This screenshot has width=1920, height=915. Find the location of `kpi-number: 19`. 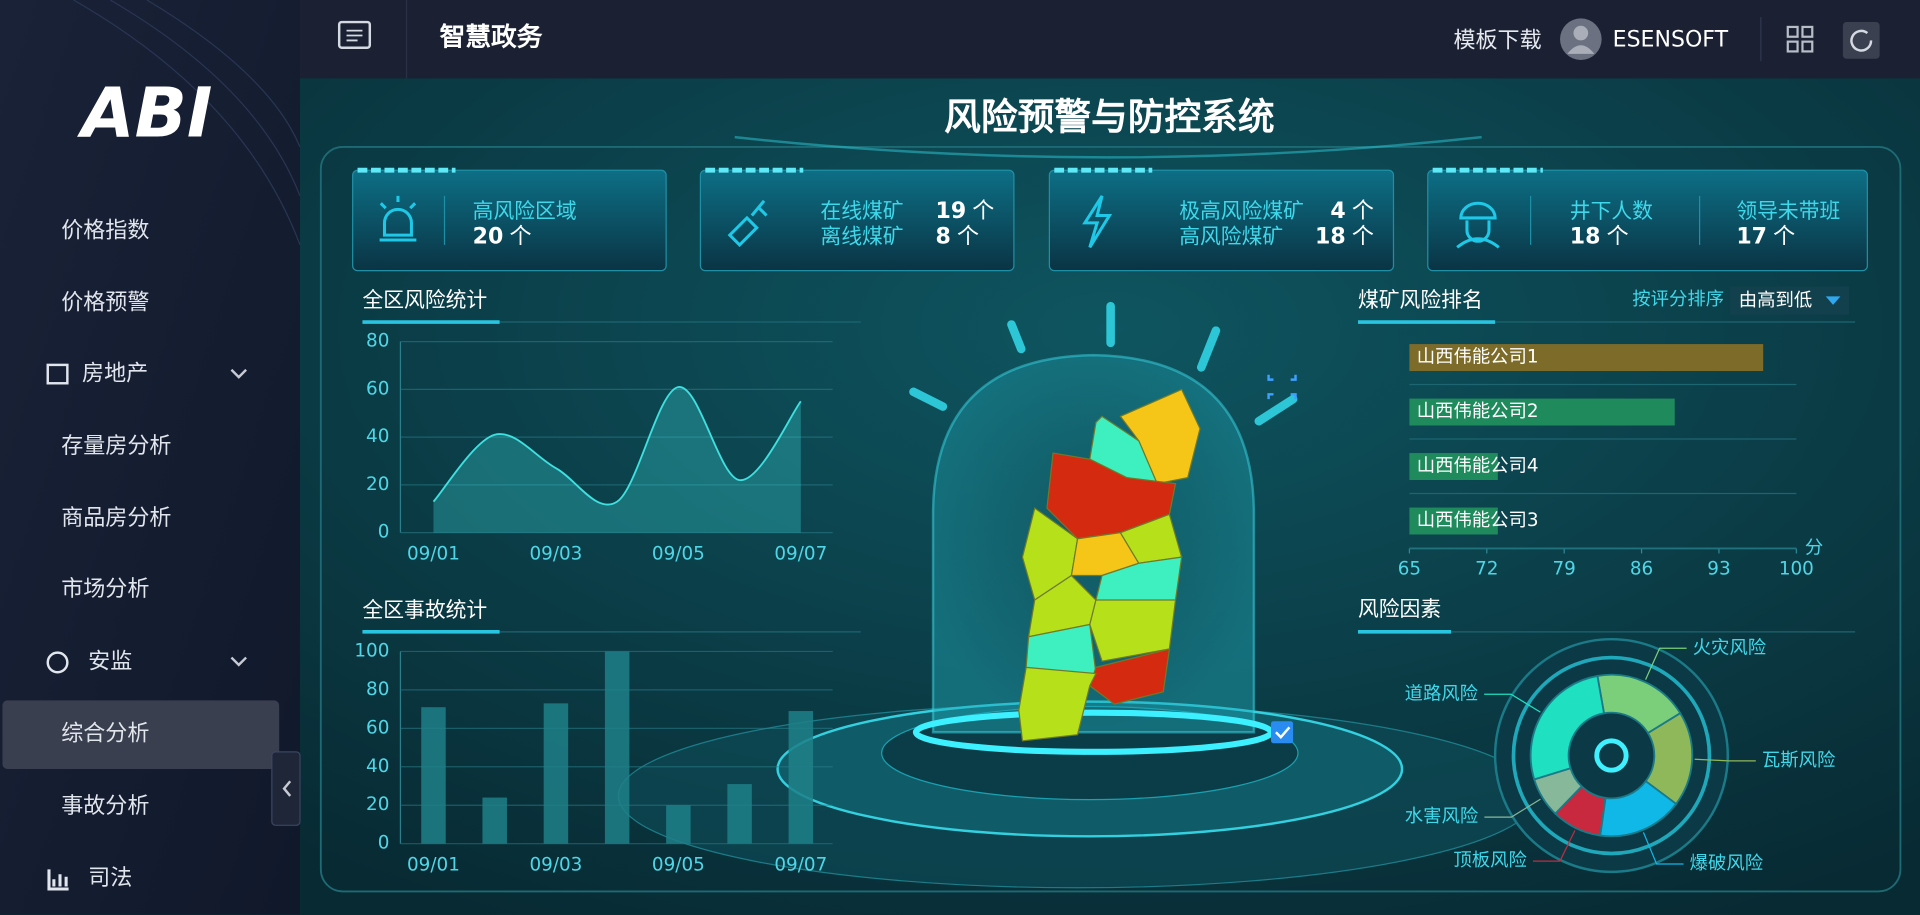

kpi-number: 19 is located at coordinates (951, 211).